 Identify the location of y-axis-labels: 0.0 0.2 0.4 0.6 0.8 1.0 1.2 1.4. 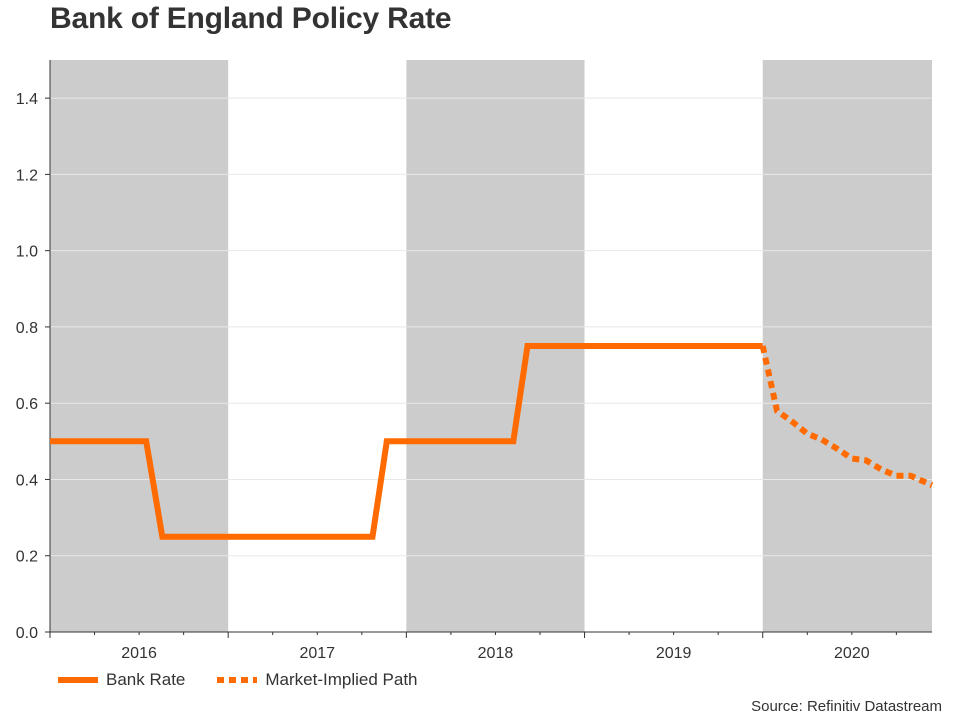
(27, 366).